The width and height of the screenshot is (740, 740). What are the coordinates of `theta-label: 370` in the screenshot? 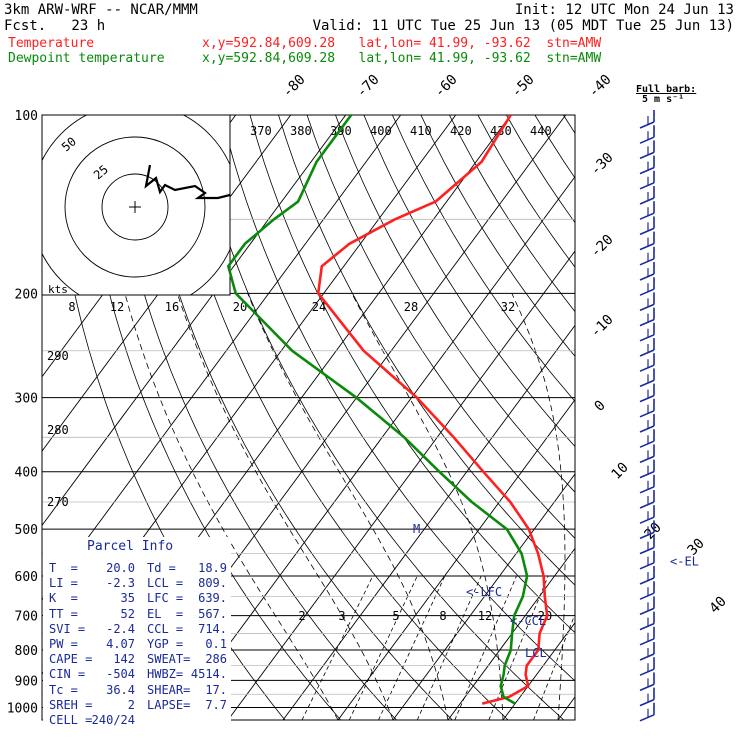 It's located at (261, 131).